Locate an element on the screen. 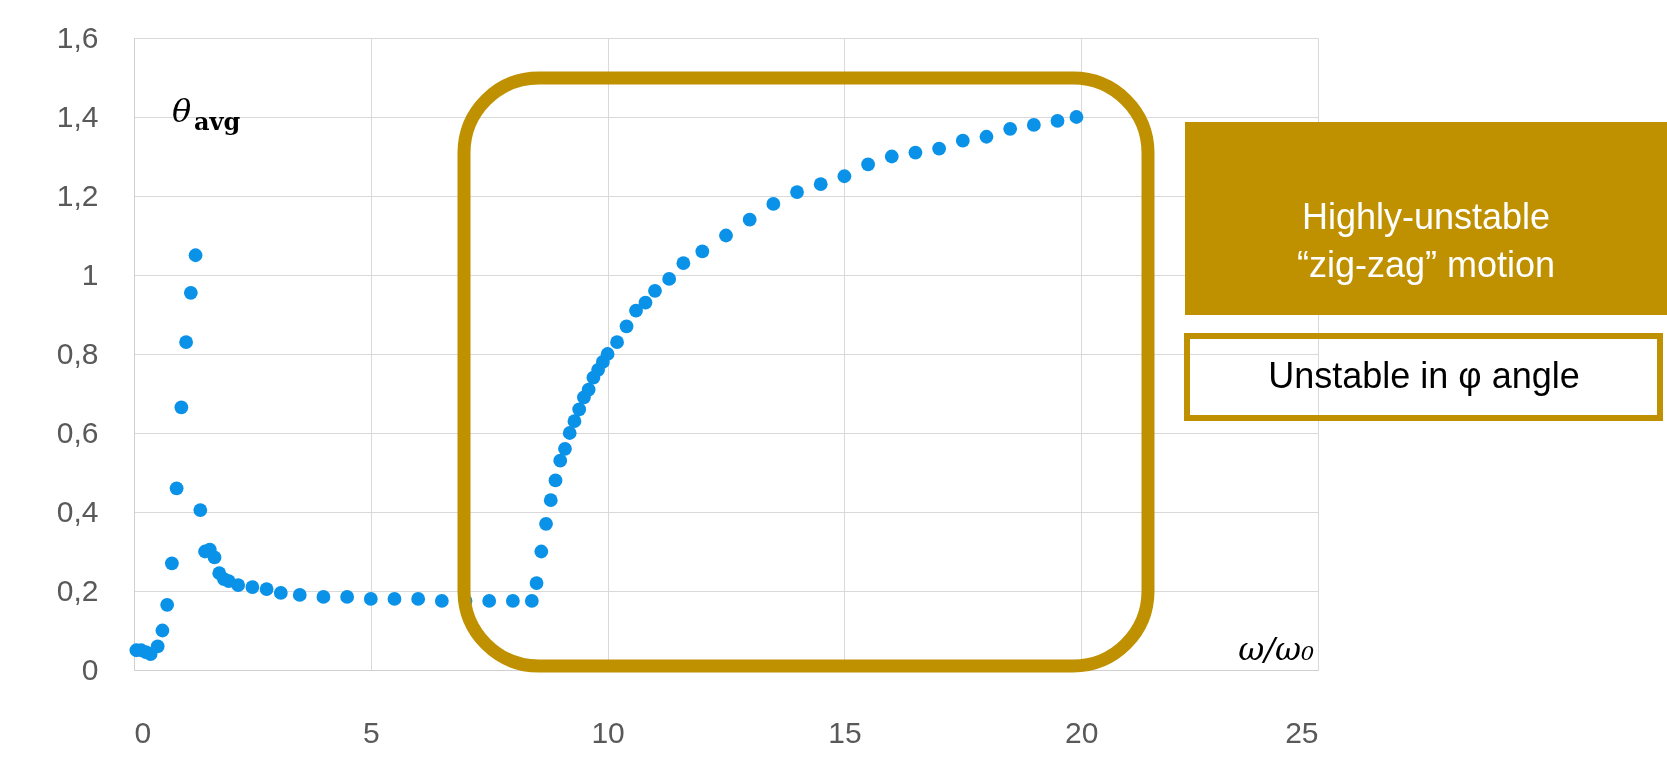 The width and height of the screenshot is (1667, 757). y-tick-label: 0 is located at coordinates (90, 669).